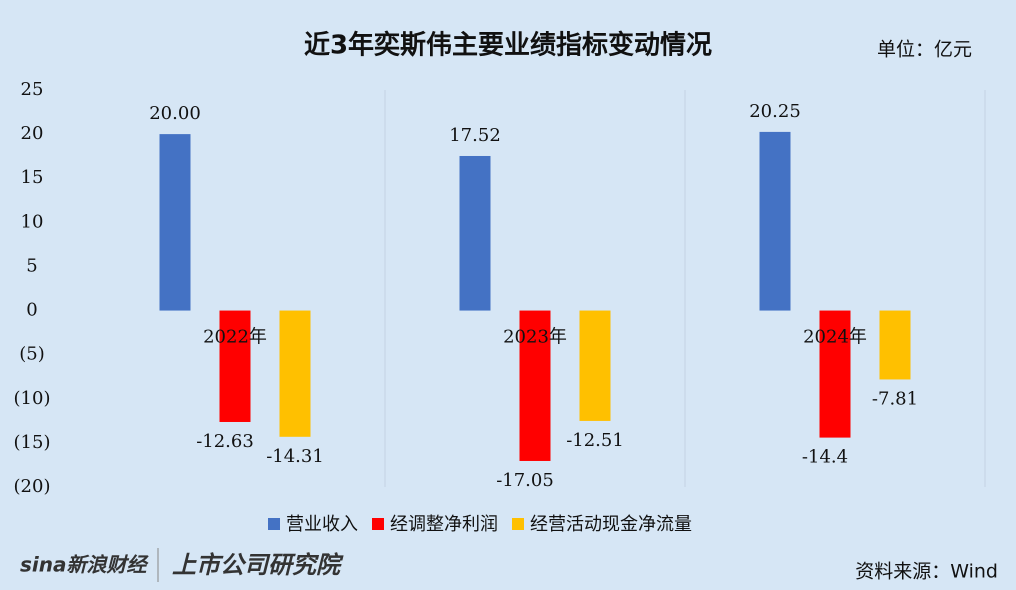 This screenshot has width=1016, height=590. What do you see at coordinates (535, 337) in the screenshot?
I see `x-tick-label: 2023年` at bounding box center [535, 337].